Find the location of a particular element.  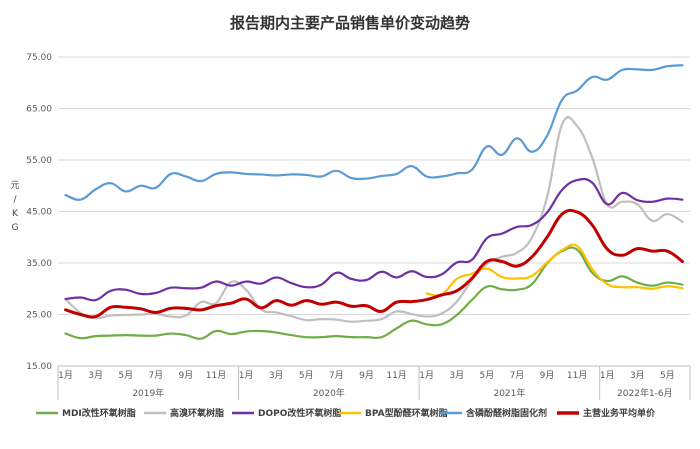

y-axis-ticks: 15.00 25.00 35.00 45.00 55.00 65.00 75.00 is located at coordinates (39, 212).